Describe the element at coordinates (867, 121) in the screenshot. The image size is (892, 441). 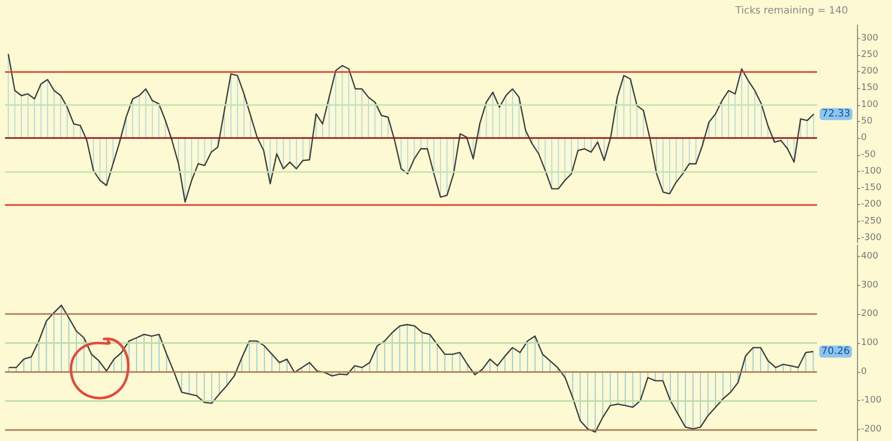
I see `y-tick-label: 50` at that location.